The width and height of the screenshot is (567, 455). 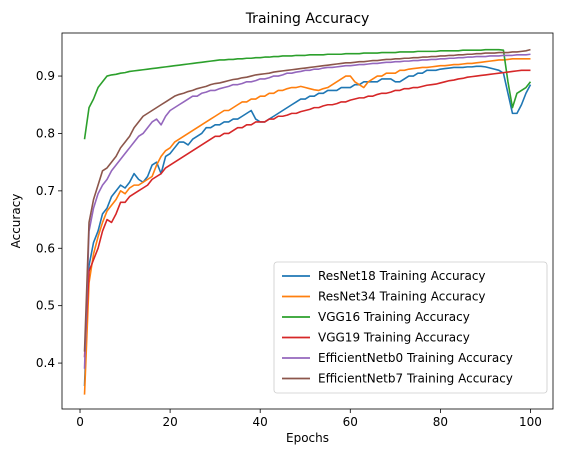 I want to click on x-axis-title: Epochs, so click(x=307, y=438).